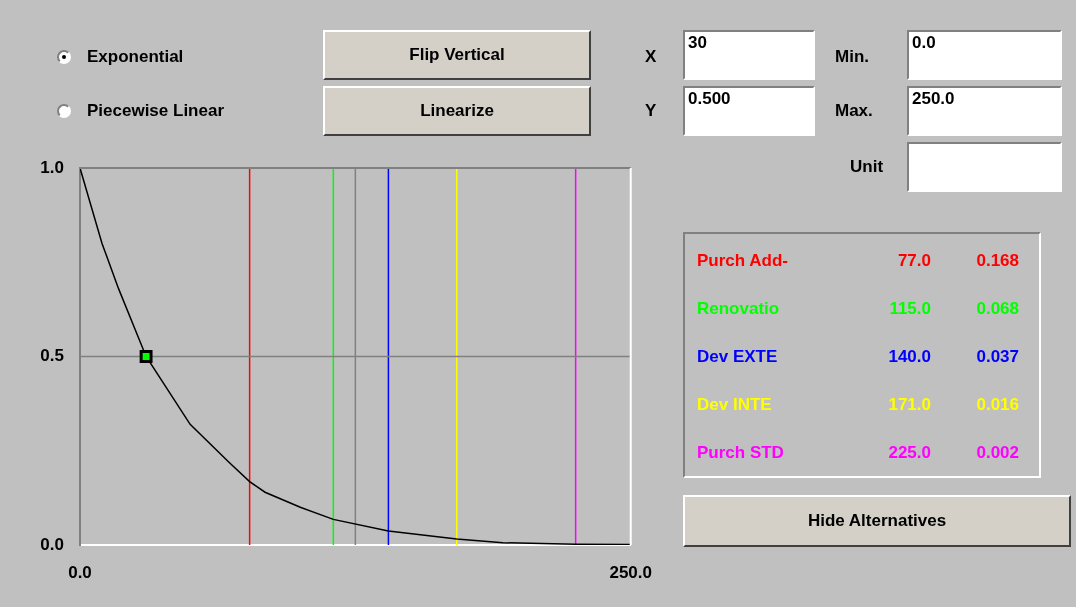 The image size is (1076, 607). What do you see at coordinates (877, 521) in the screenshot?
I see `text: Hide Alternatives` at bounding box center [877, 521].